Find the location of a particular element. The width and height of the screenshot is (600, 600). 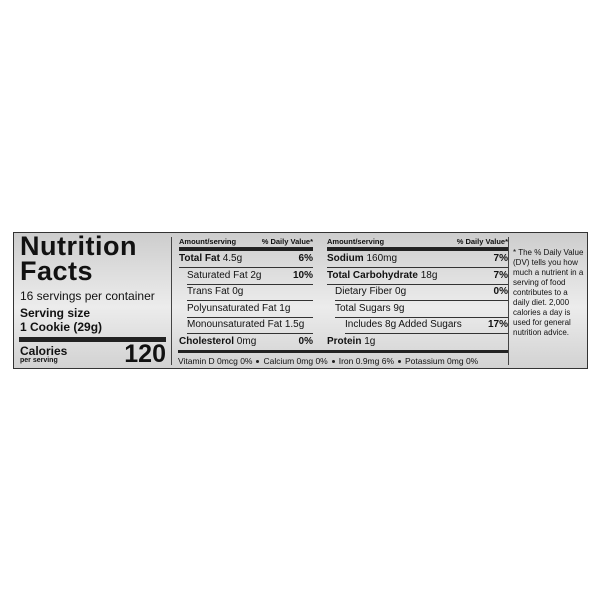

daily-value: 17% is located at coordinates (497, 325).